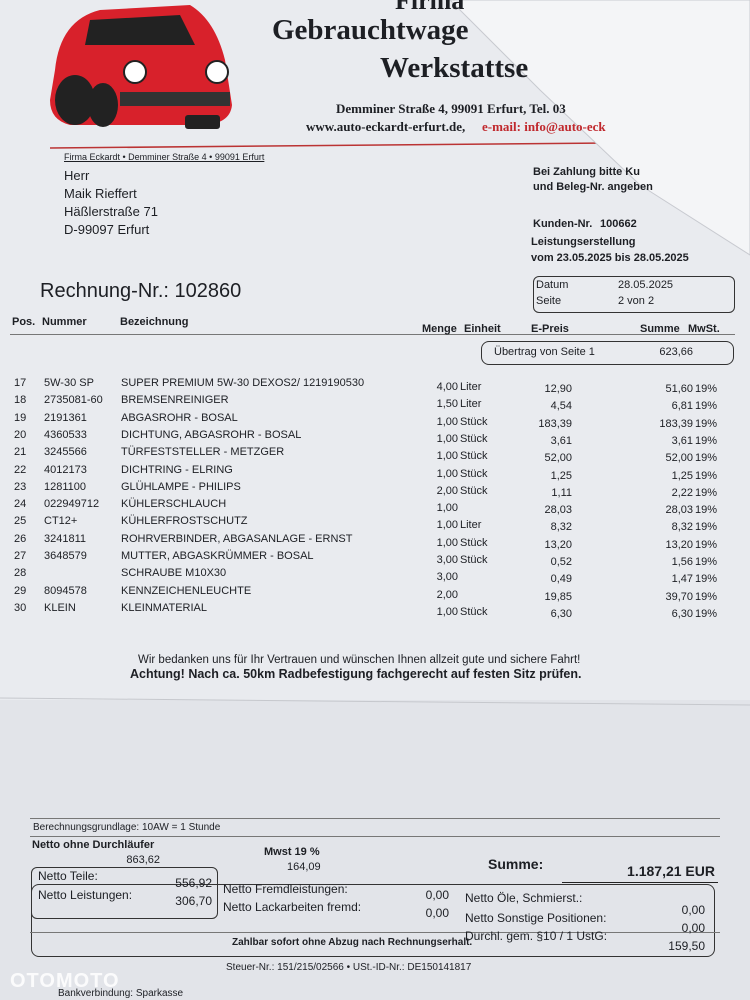 The height and width of the screenshot is (1000, 750). I want to click on total-paint: 0,00, so click(437, 913).